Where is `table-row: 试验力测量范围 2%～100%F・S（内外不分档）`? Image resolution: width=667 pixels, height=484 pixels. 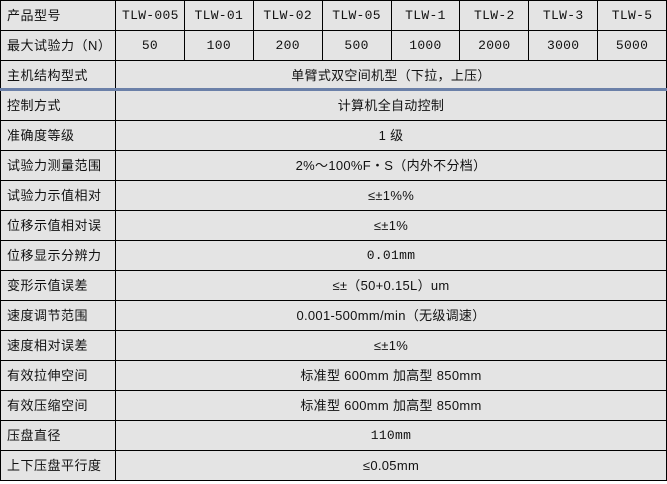
table-row: 试验力测量范围 2%～100%F・S（内外不分档） is located at coordinates (333, 165).